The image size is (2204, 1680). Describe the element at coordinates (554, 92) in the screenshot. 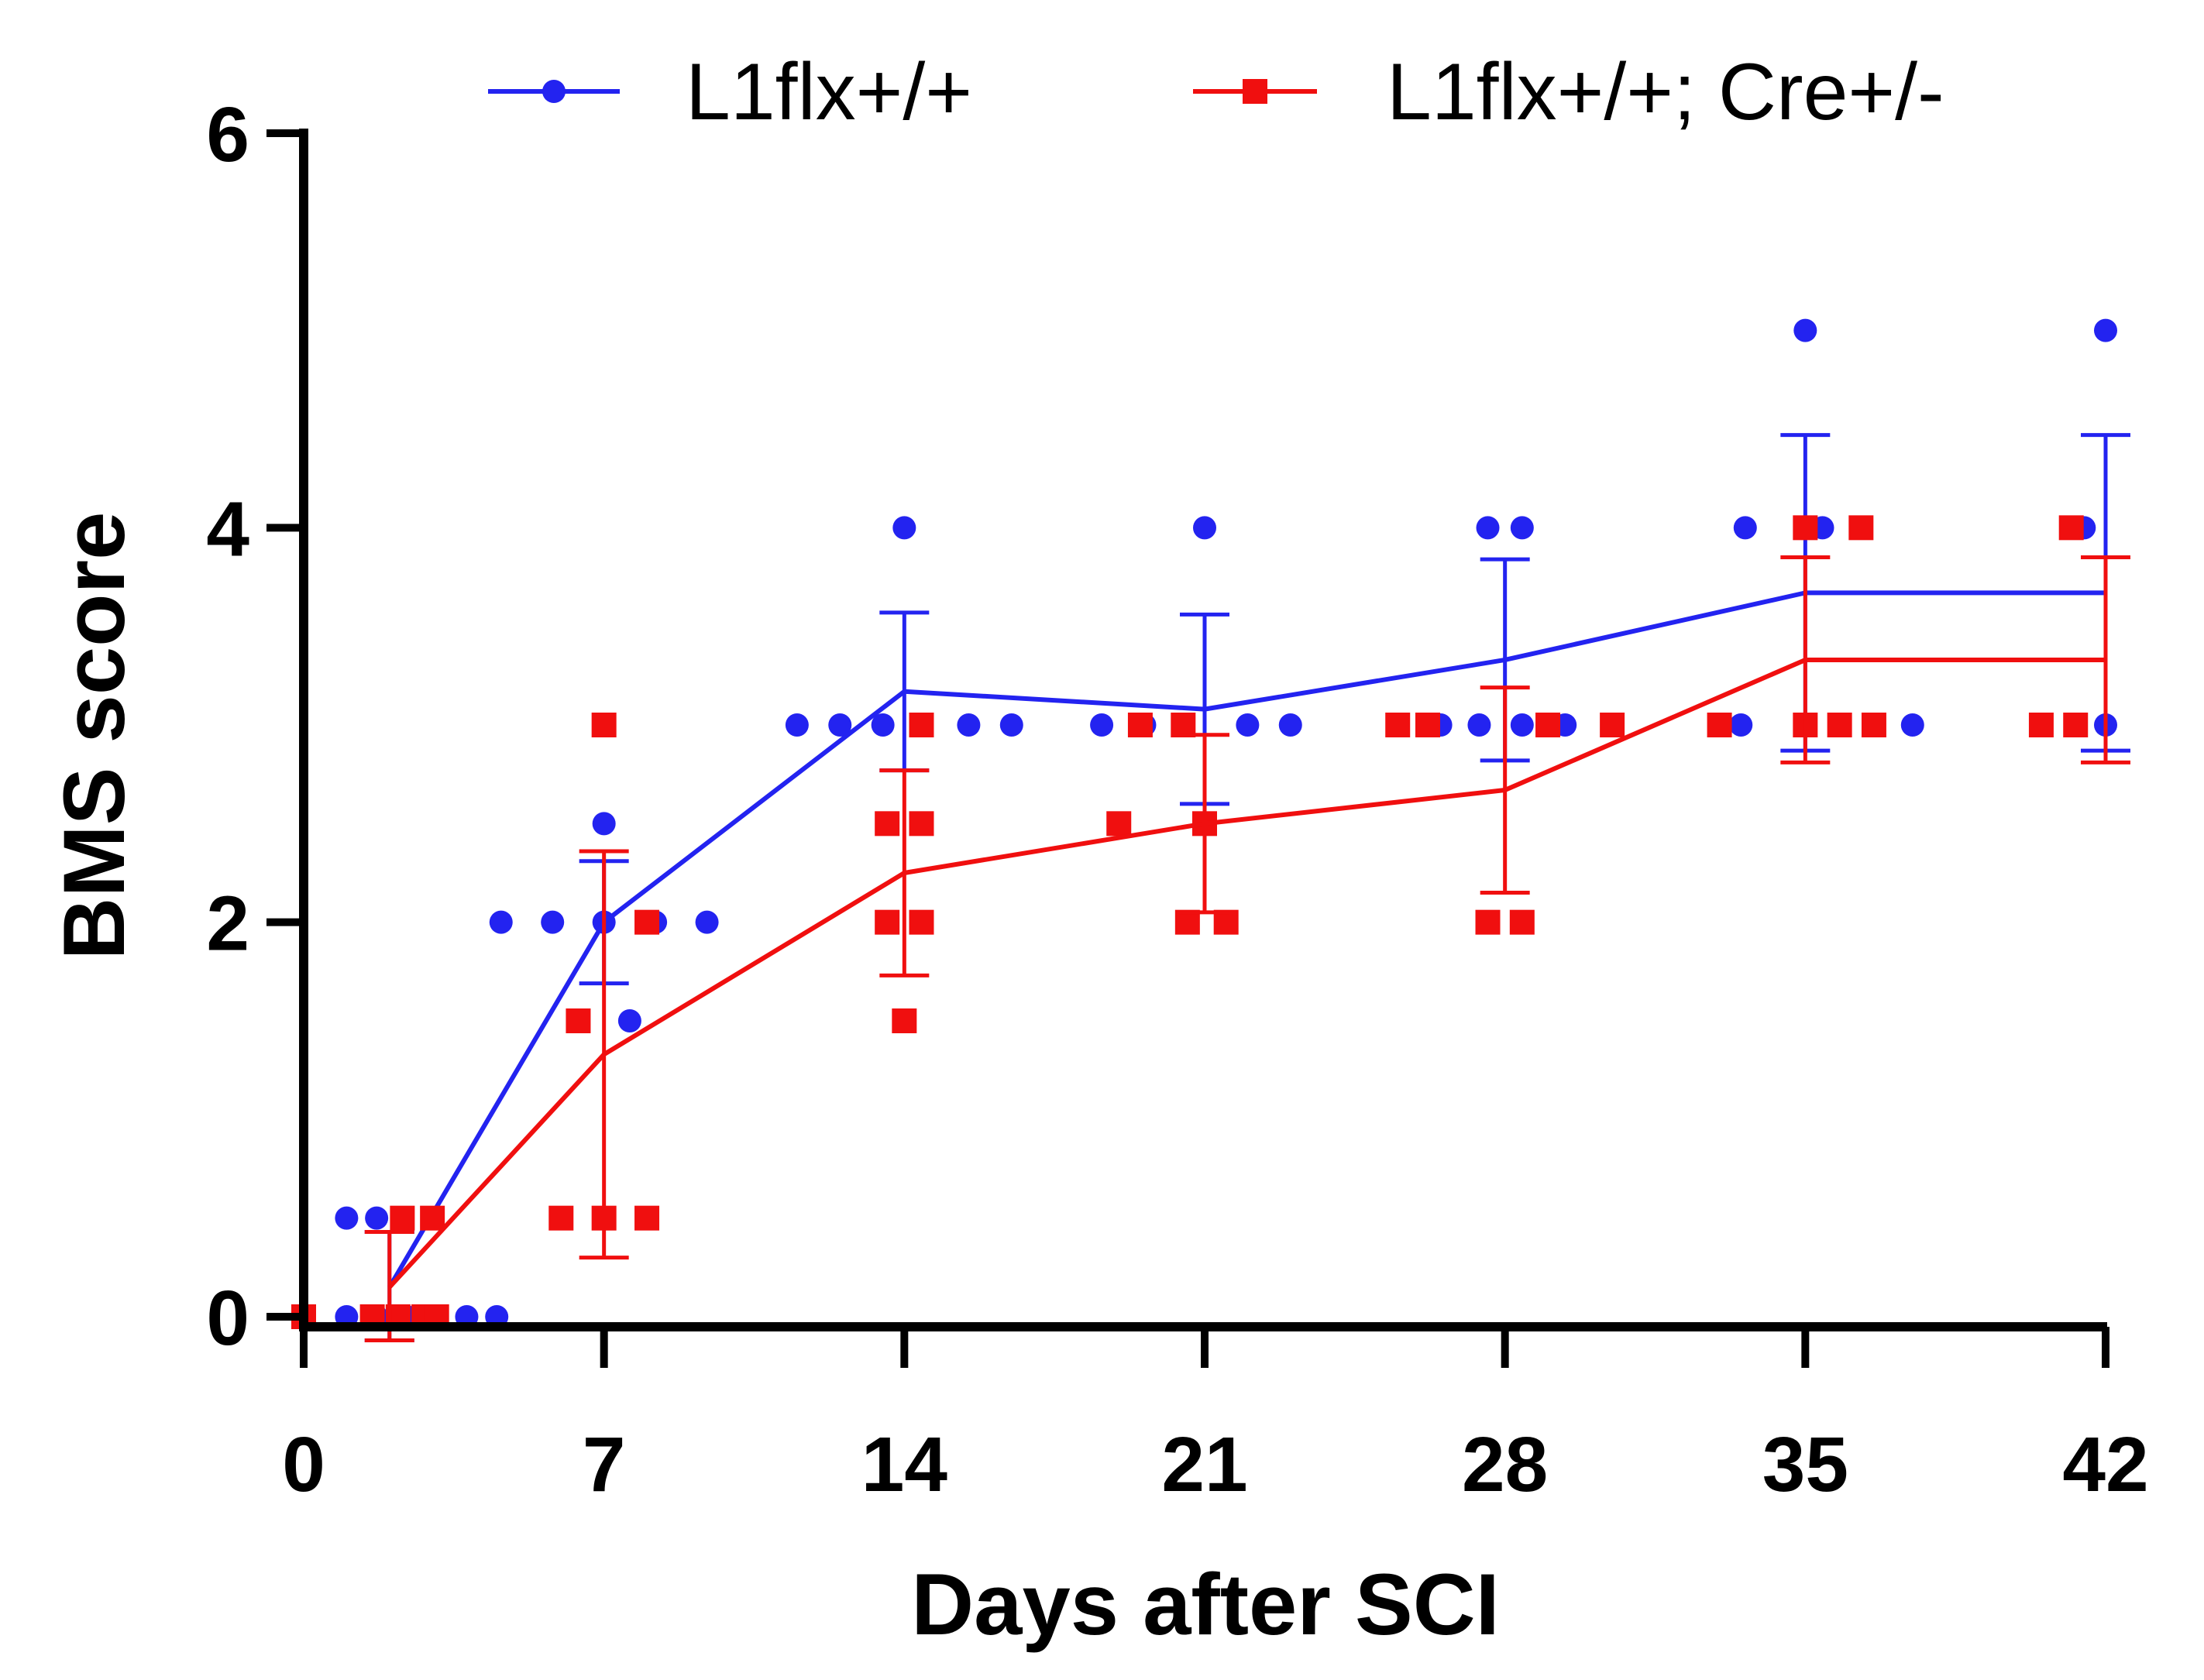

I see `legend-marker-circle-icon` at that location.